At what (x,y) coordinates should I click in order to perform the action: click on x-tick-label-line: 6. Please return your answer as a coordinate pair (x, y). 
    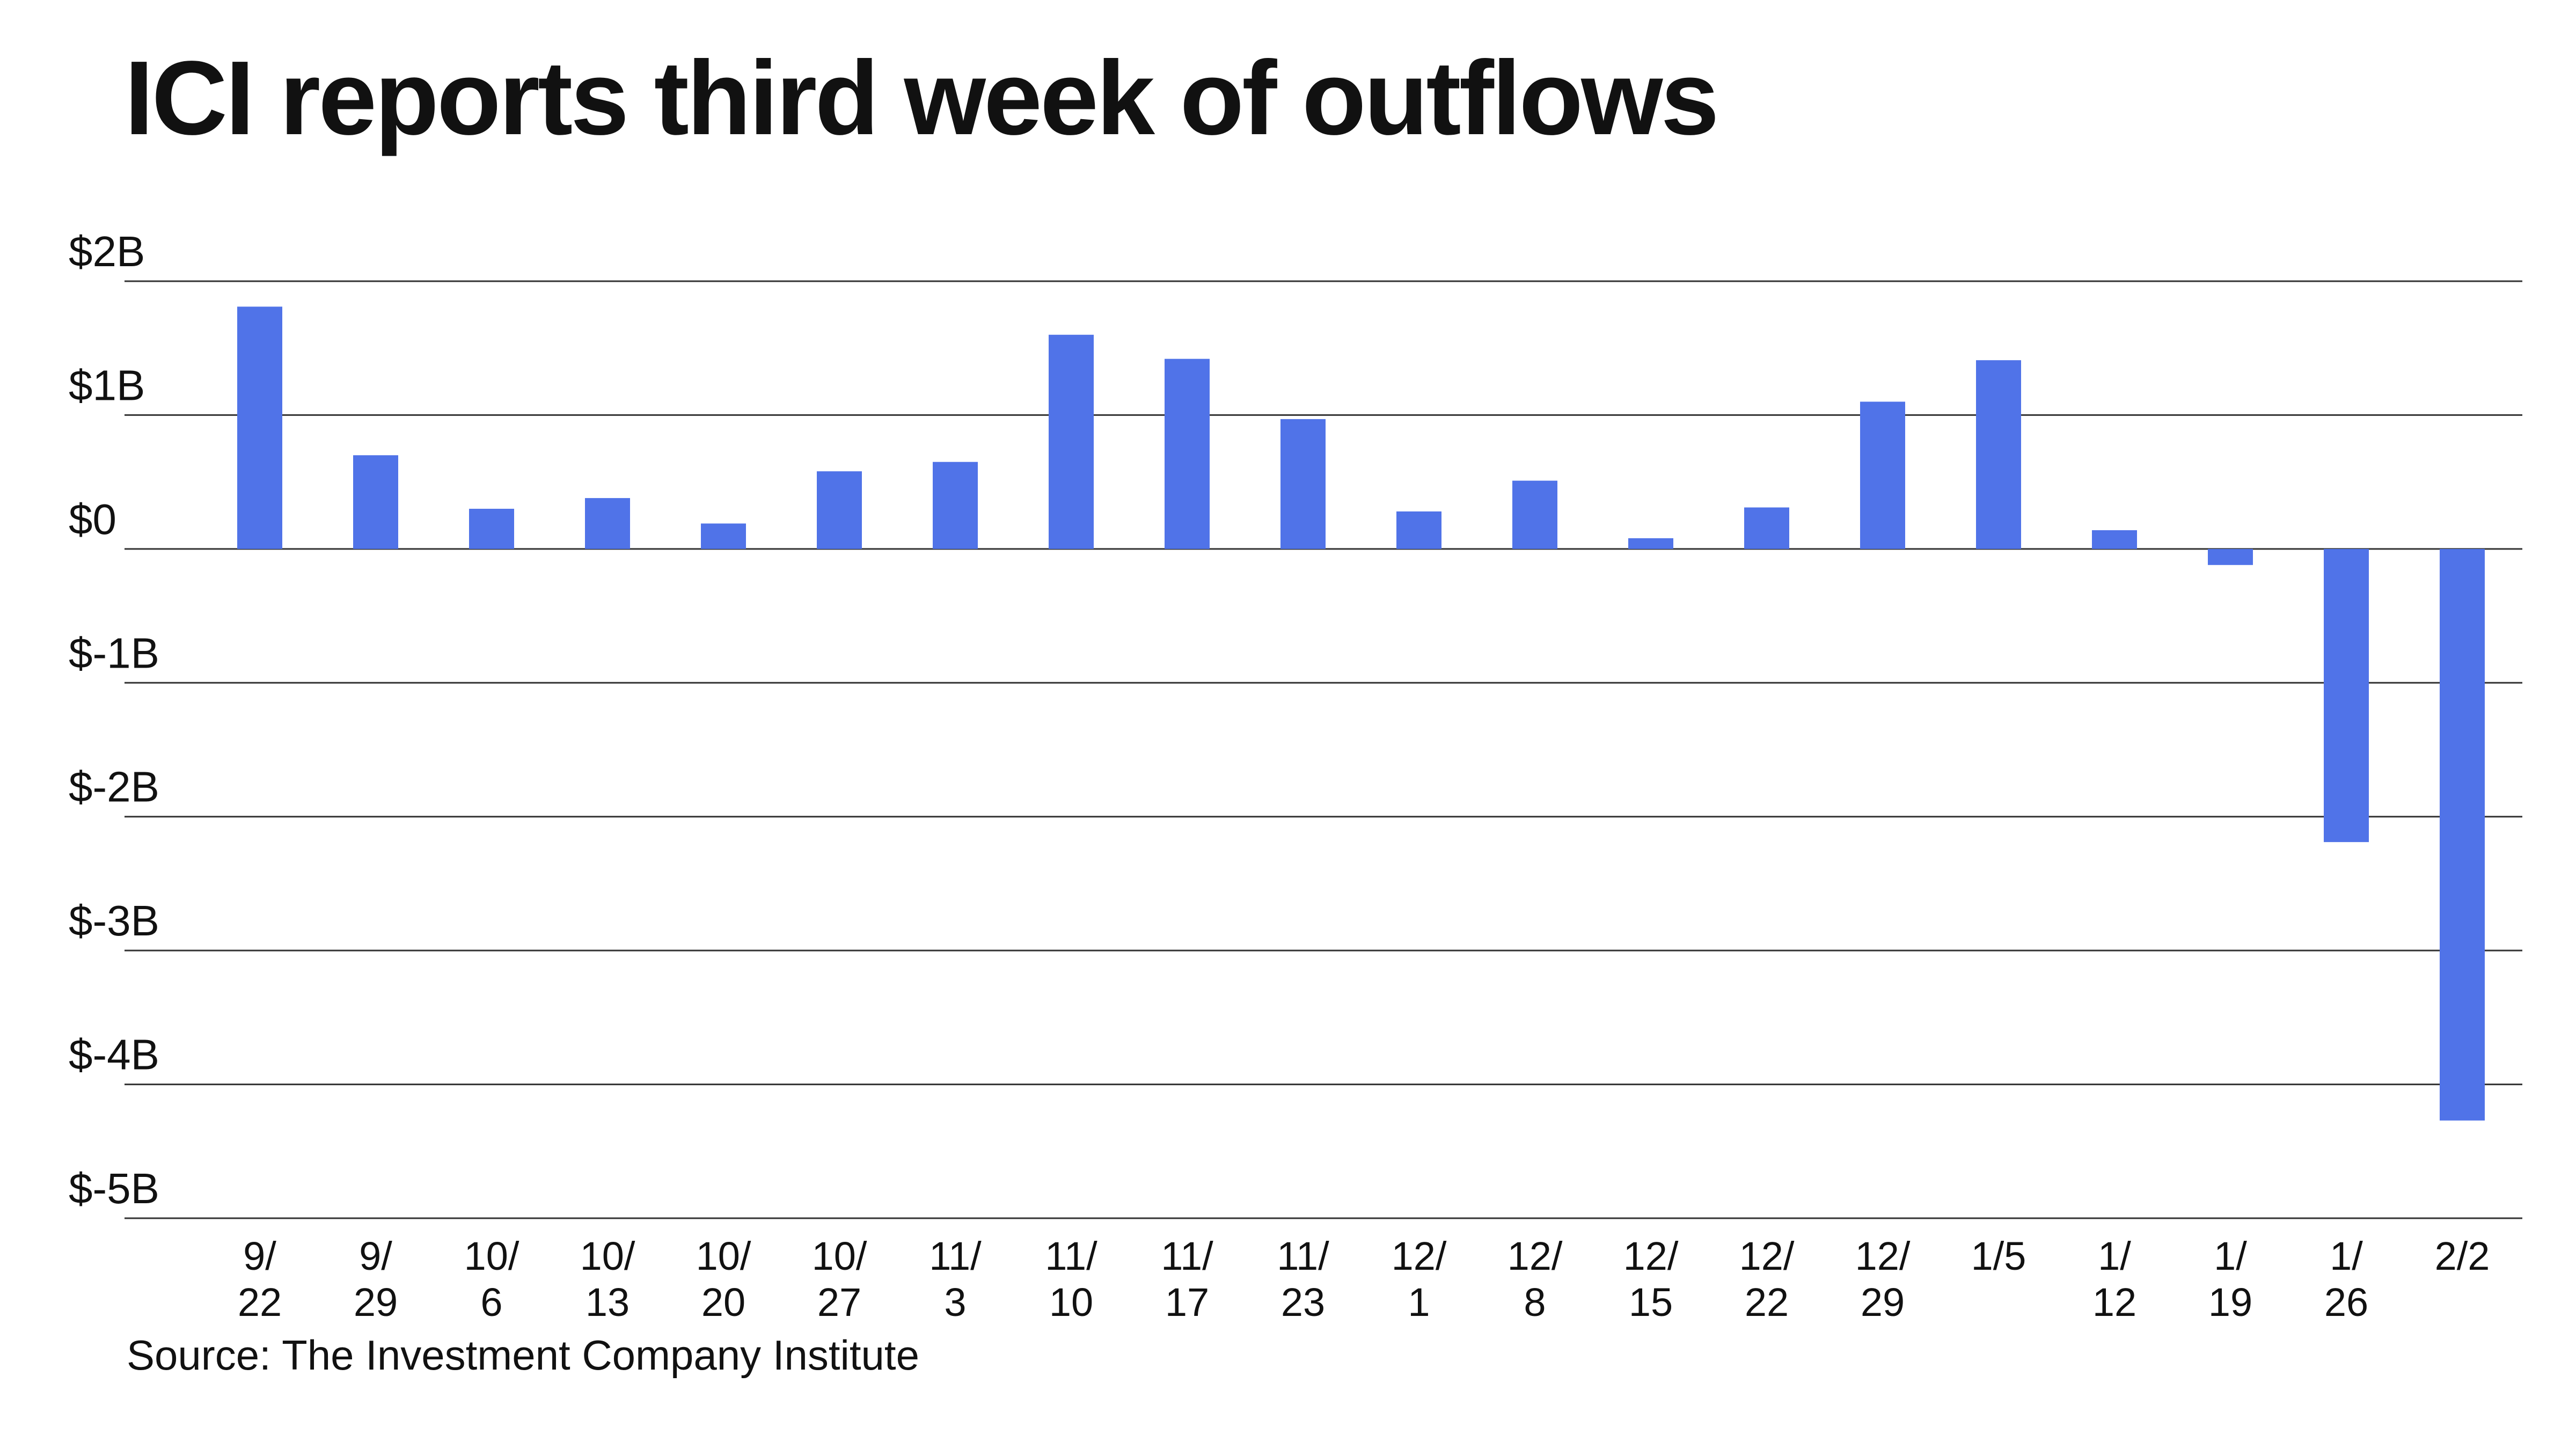
    Looking at the image, I should click on (491, 1302).